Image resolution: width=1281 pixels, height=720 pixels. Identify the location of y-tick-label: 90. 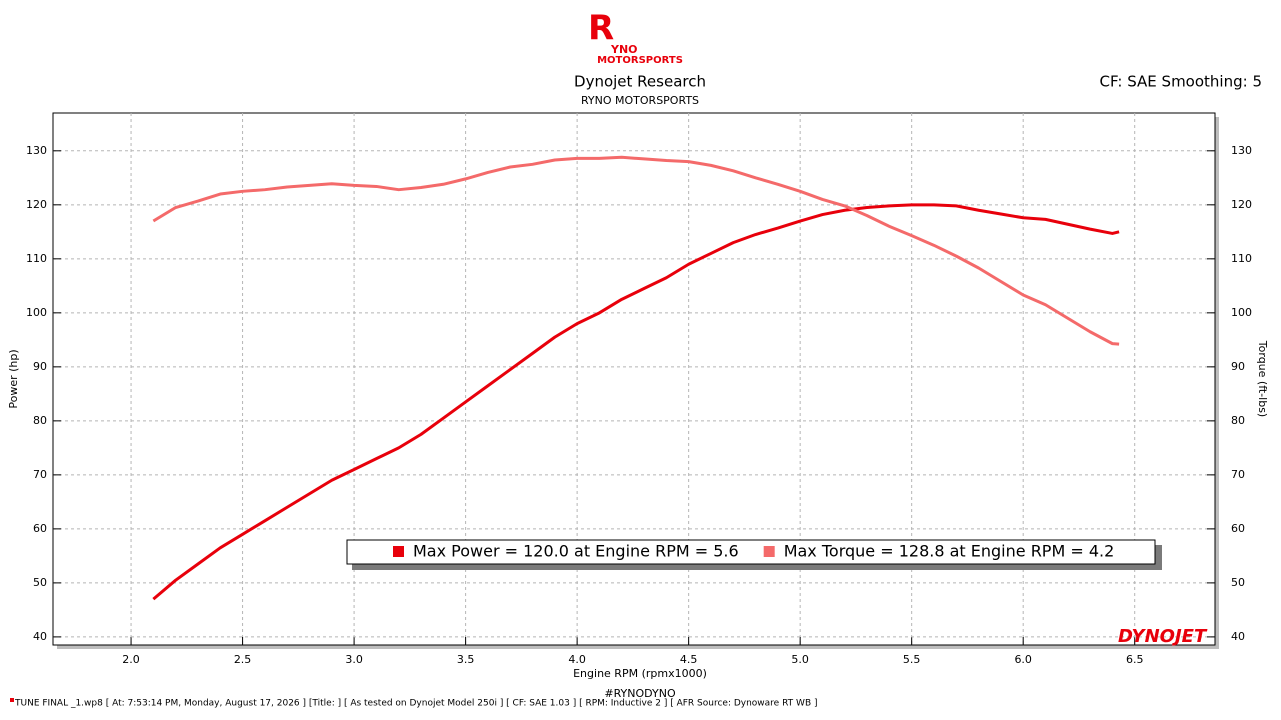
(40, 366).